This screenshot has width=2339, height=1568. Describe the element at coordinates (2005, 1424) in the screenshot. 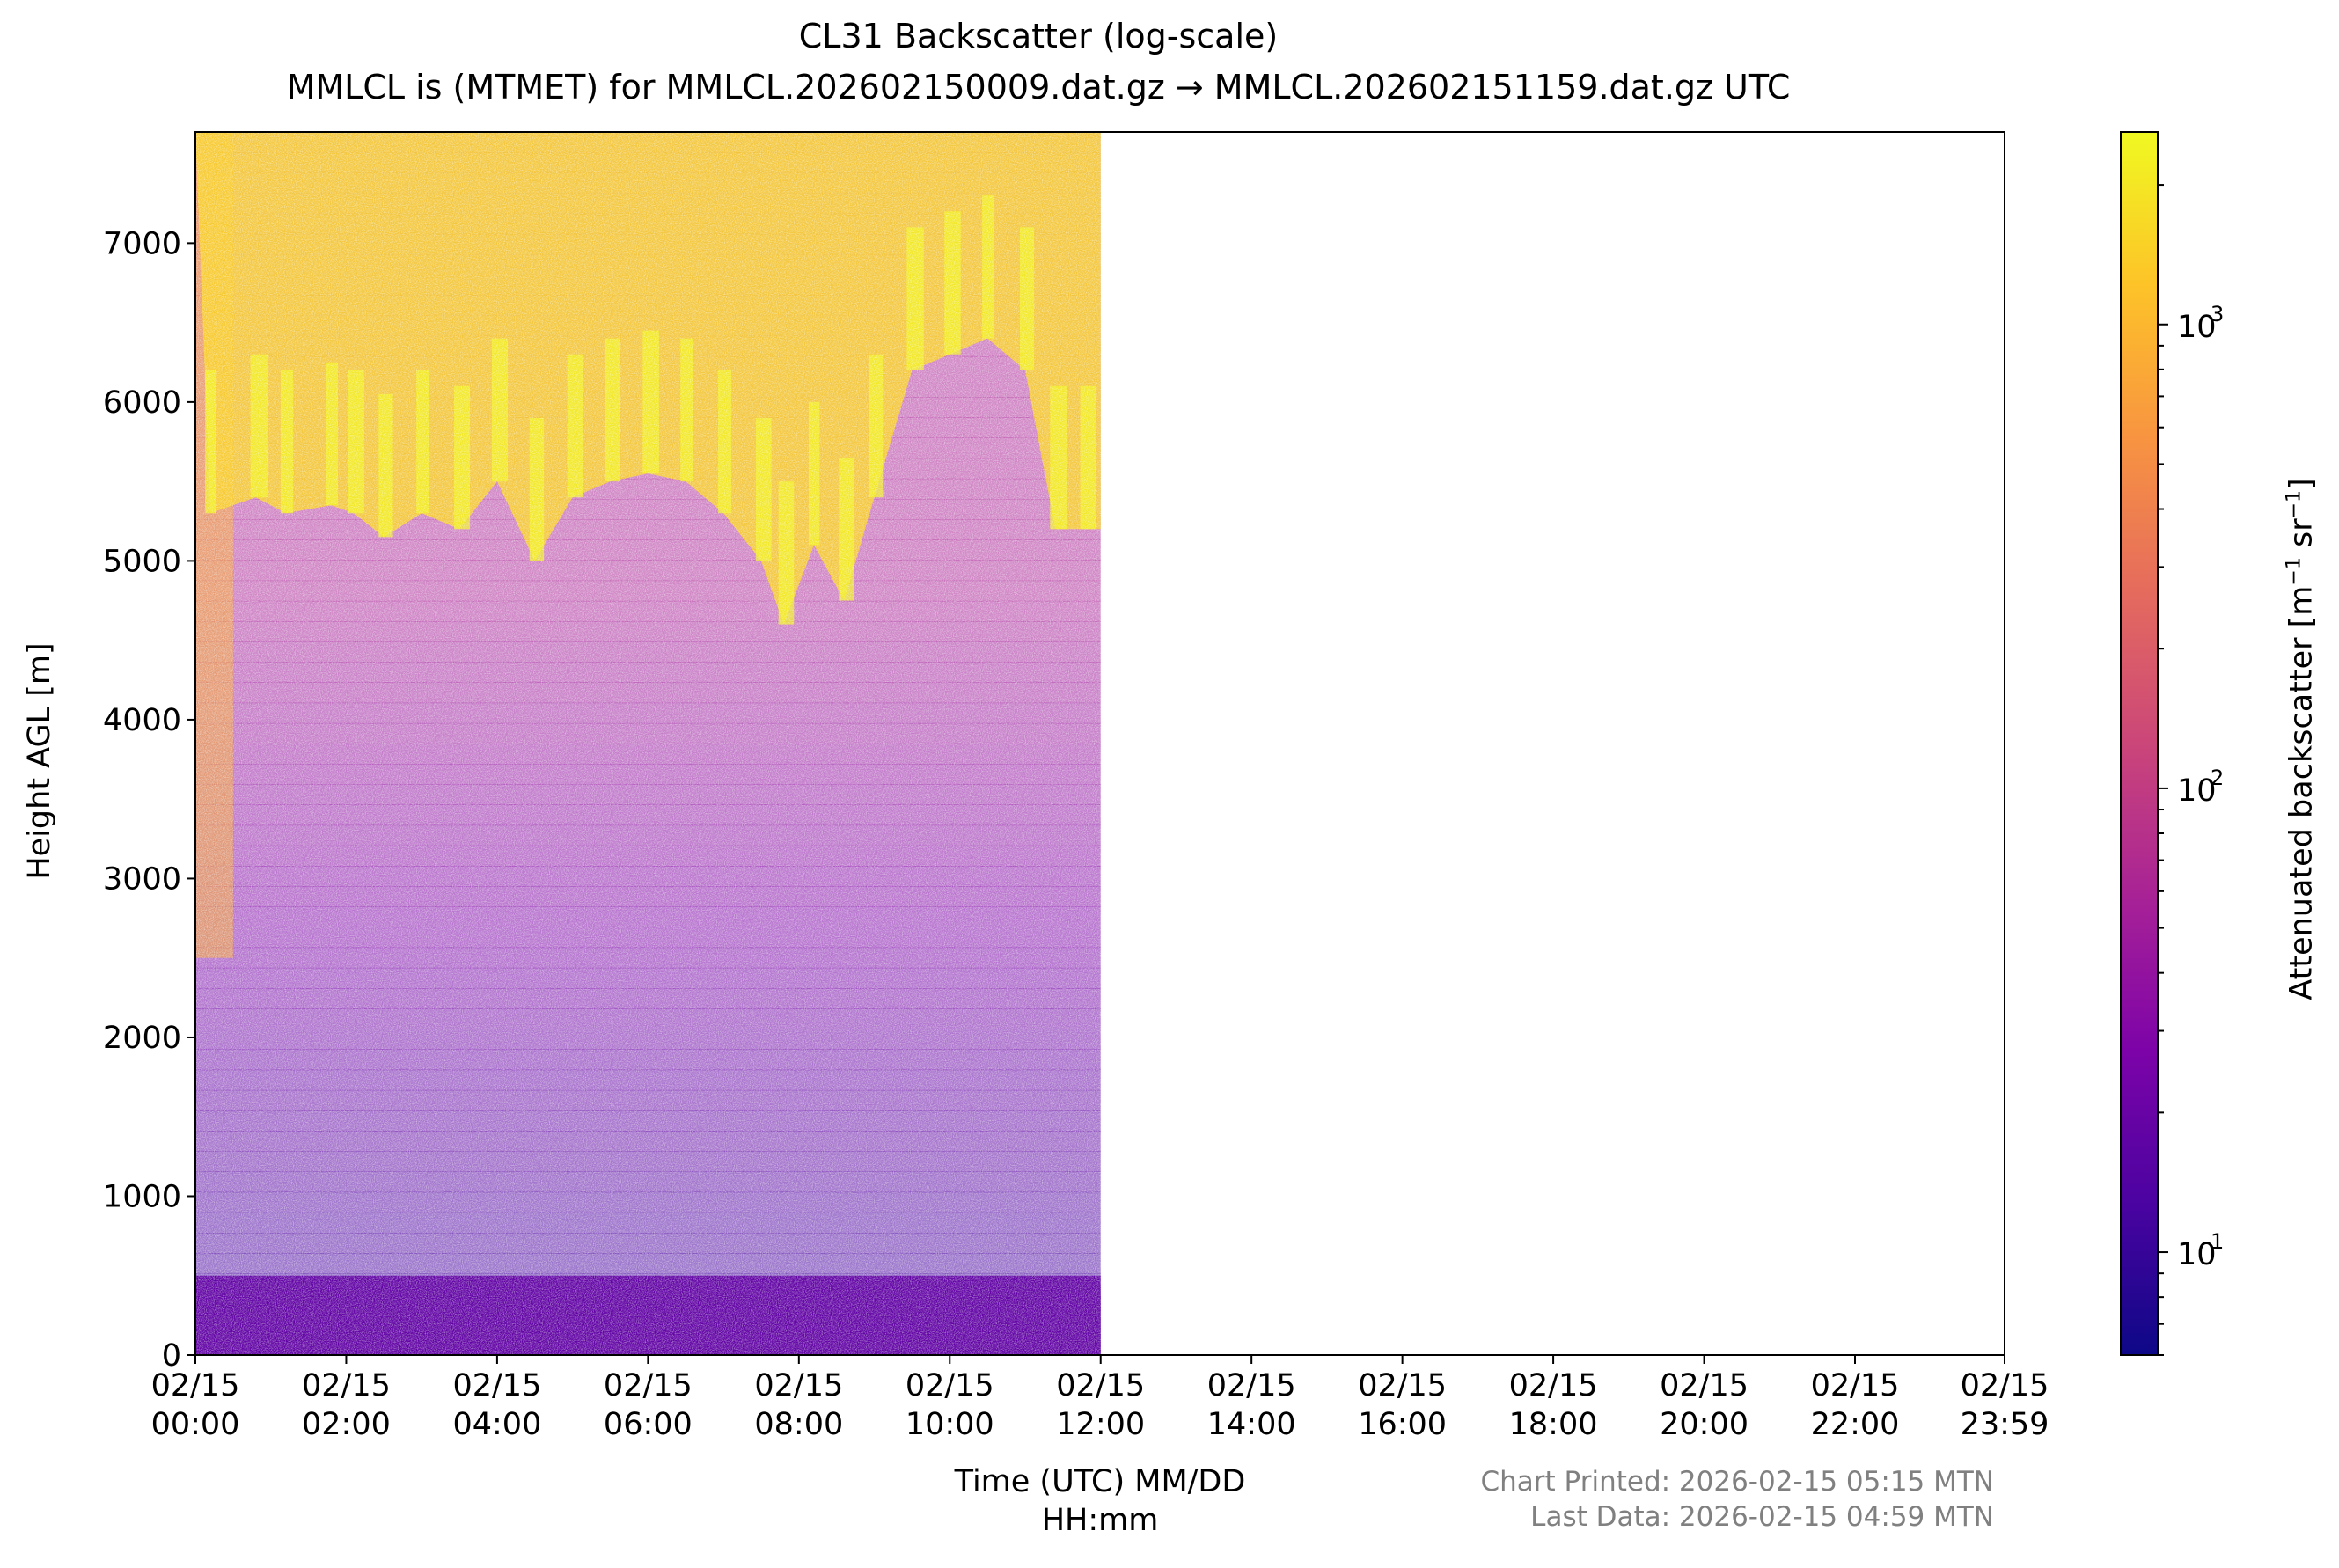

I see `x-tick-label-time: 23:59` at that location.